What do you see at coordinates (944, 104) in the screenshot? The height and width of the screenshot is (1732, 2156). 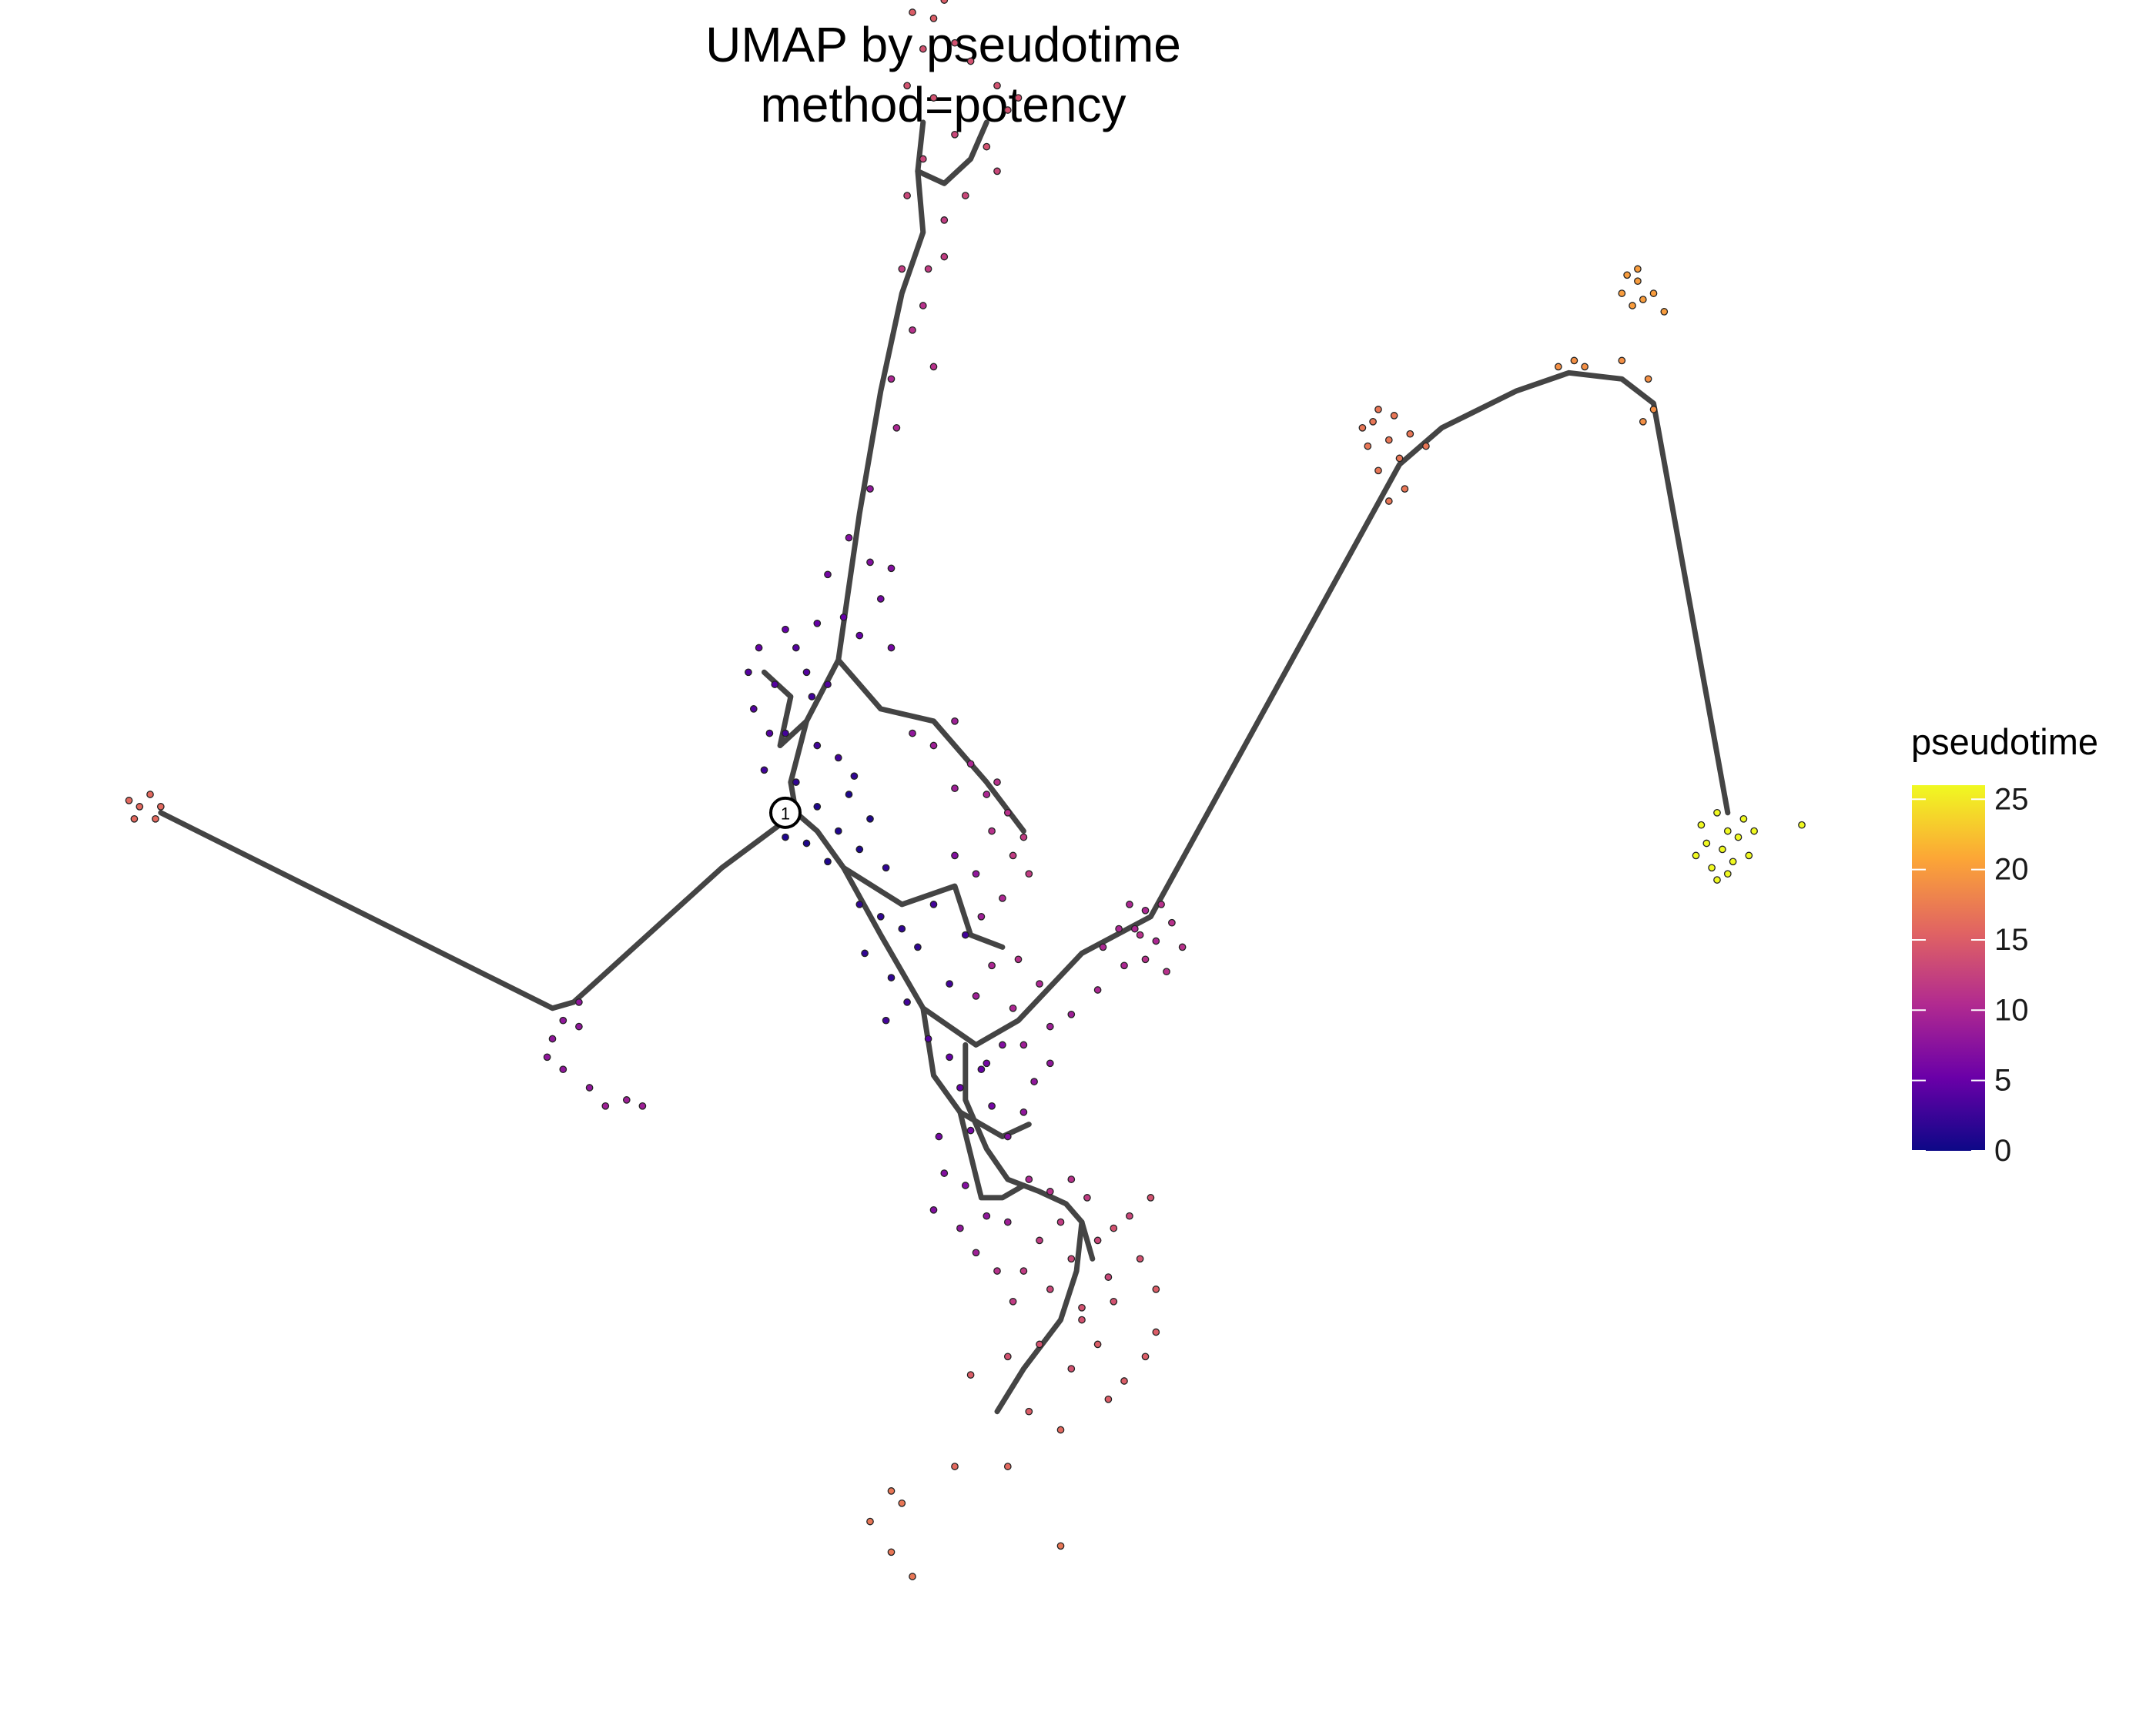 I see `chart-subtitle: method=potency` at bounding box center [944, 104].